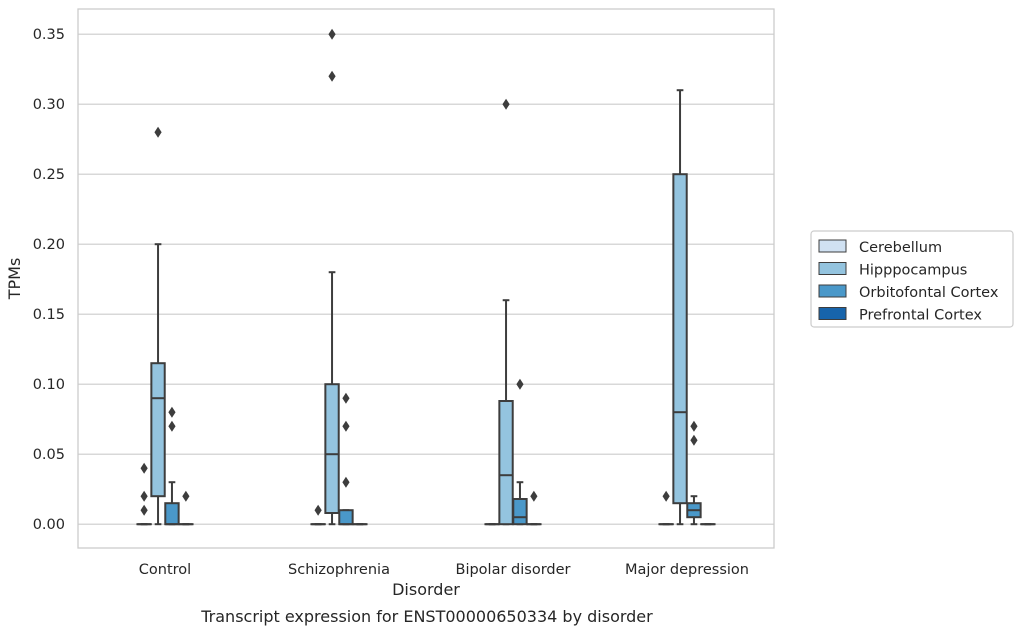 The height and width of the screenshot is (634, 1023). Describe the element at coordinates (14, 279) in the screenshot. I see `y-axis-label: TPMs` at that location.